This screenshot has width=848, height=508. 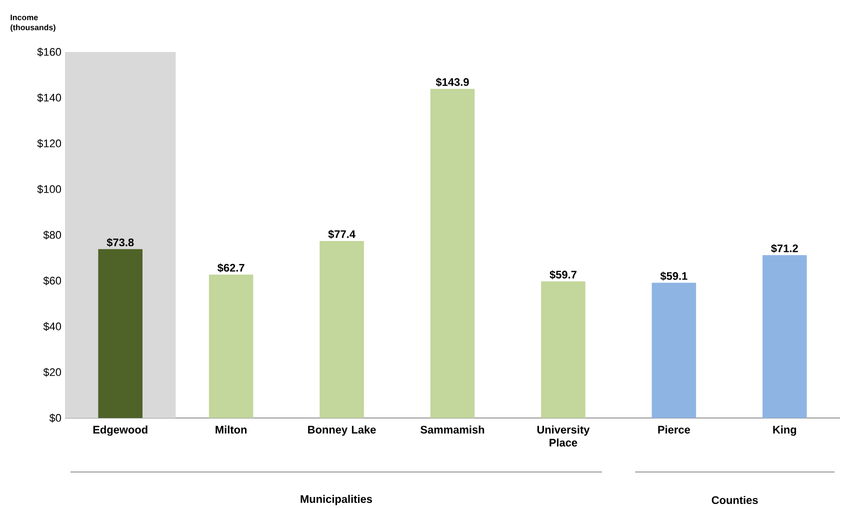 What do you see at coordinates (52, 372) in the screenshot?
I see `y-tick-label: $20` at bounding box center [52, 372].